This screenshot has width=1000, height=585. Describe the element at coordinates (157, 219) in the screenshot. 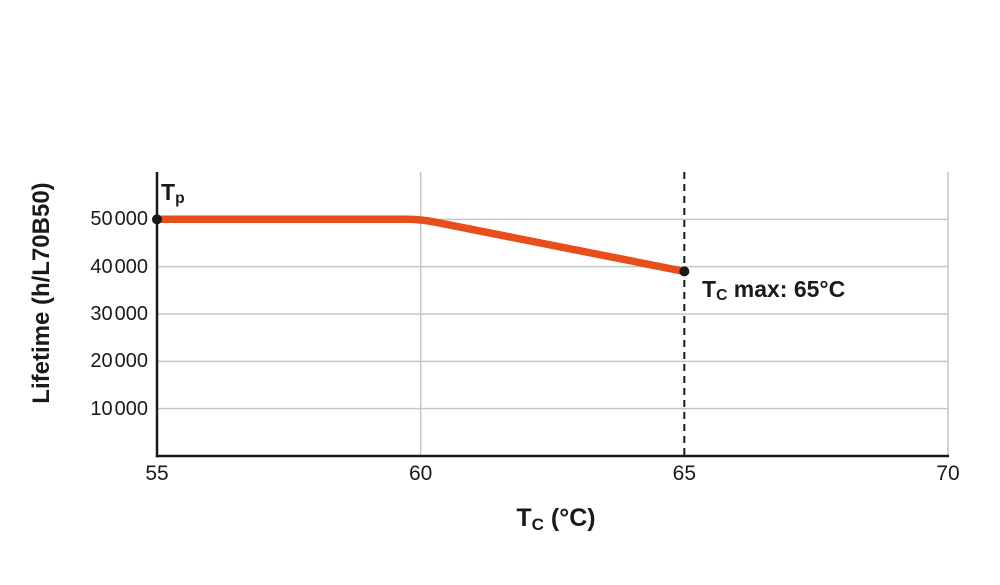

I see `data-point-start` at that location.